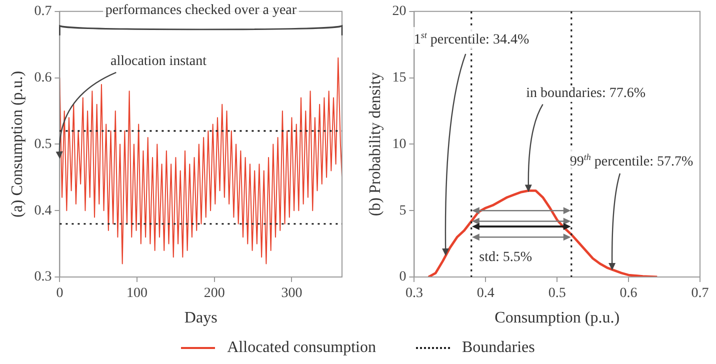  What do you see at coordinates (60, 294) in the screenshot?
I see `x-tick-label: 0` at bounding box center [60, 294].